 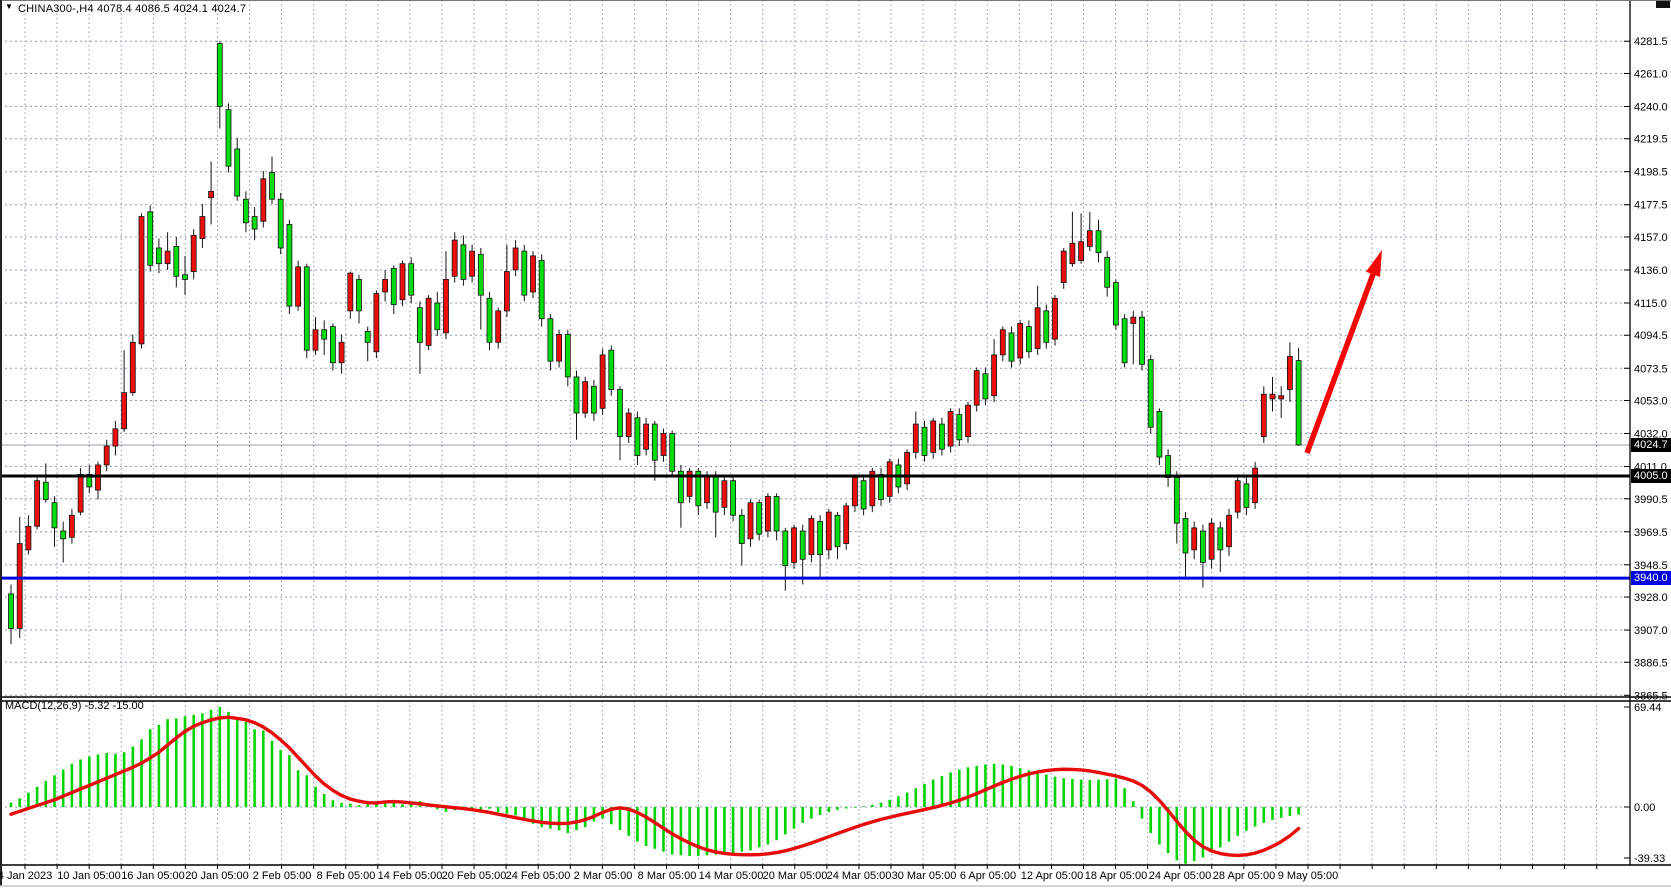 I want to click on time-tick-label: 24 Feb 05:00, so click(x=538, y=876).